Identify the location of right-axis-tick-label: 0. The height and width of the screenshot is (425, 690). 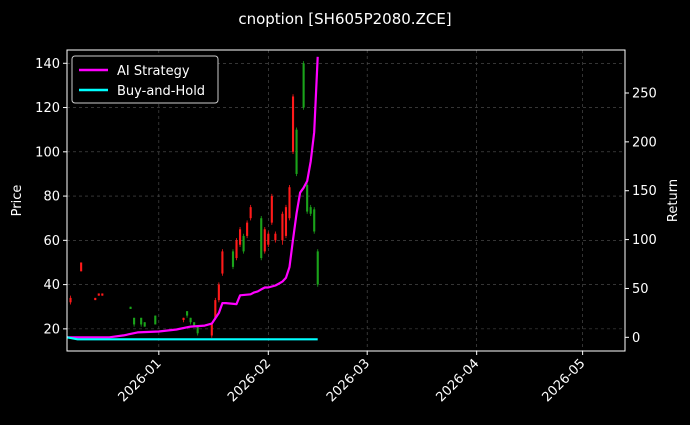
(636, 338).